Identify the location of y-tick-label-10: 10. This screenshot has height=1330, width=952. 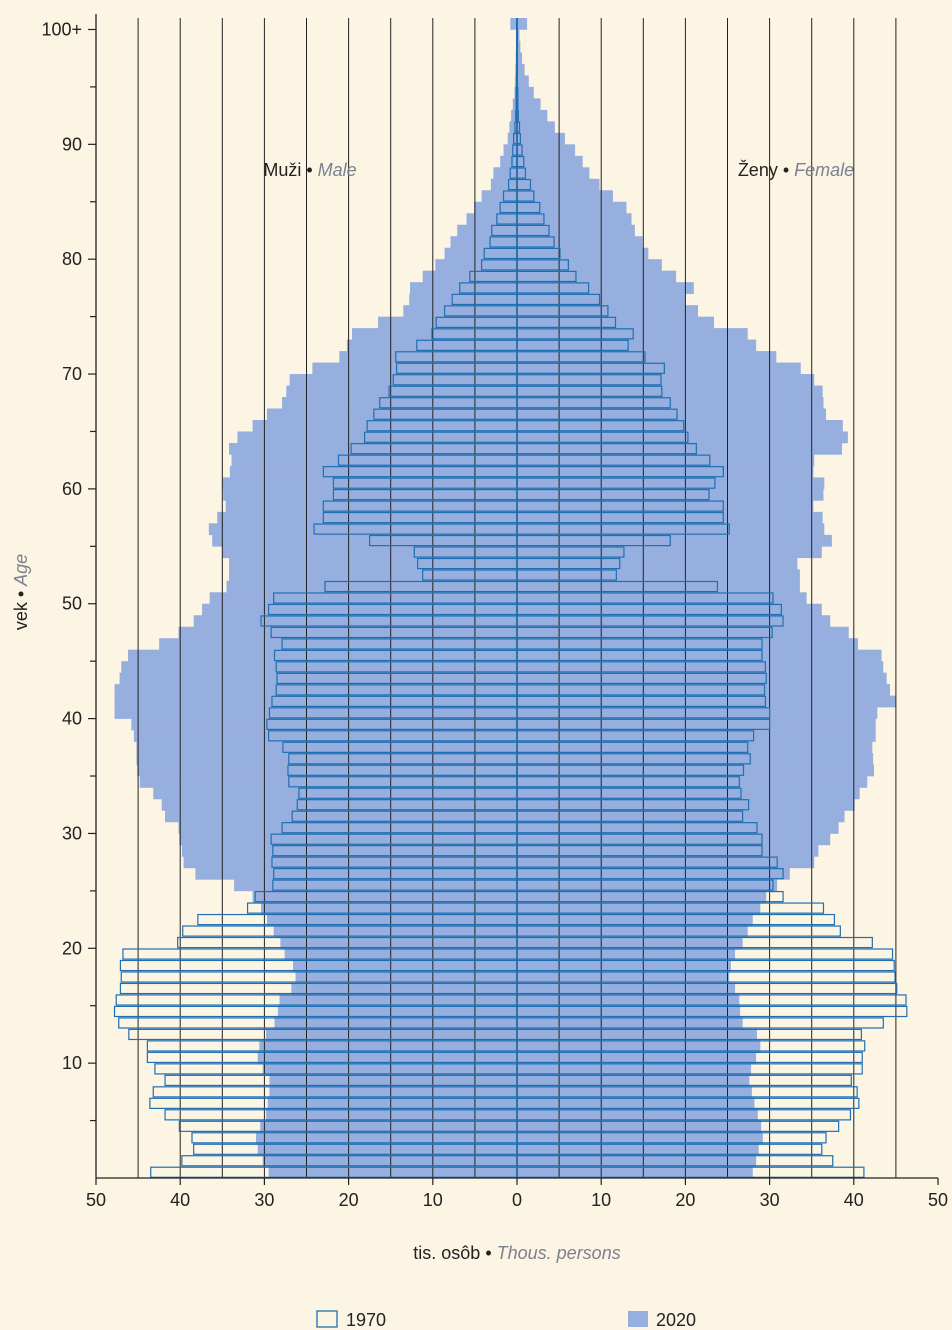
(72, 1063).